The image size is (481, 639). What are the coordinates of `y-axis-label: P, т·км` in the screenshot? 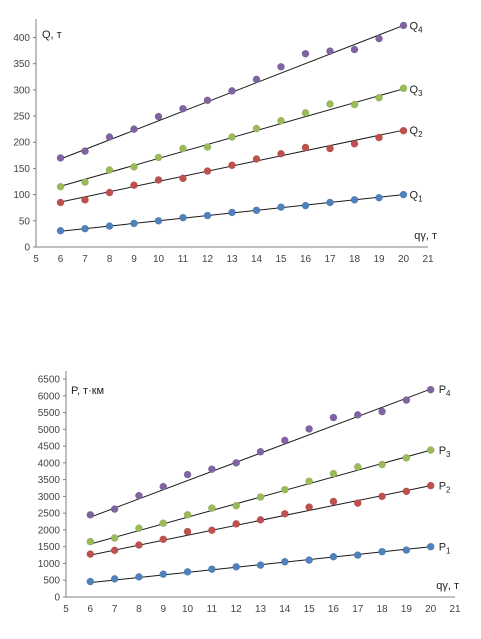 It's located at (87, 391).